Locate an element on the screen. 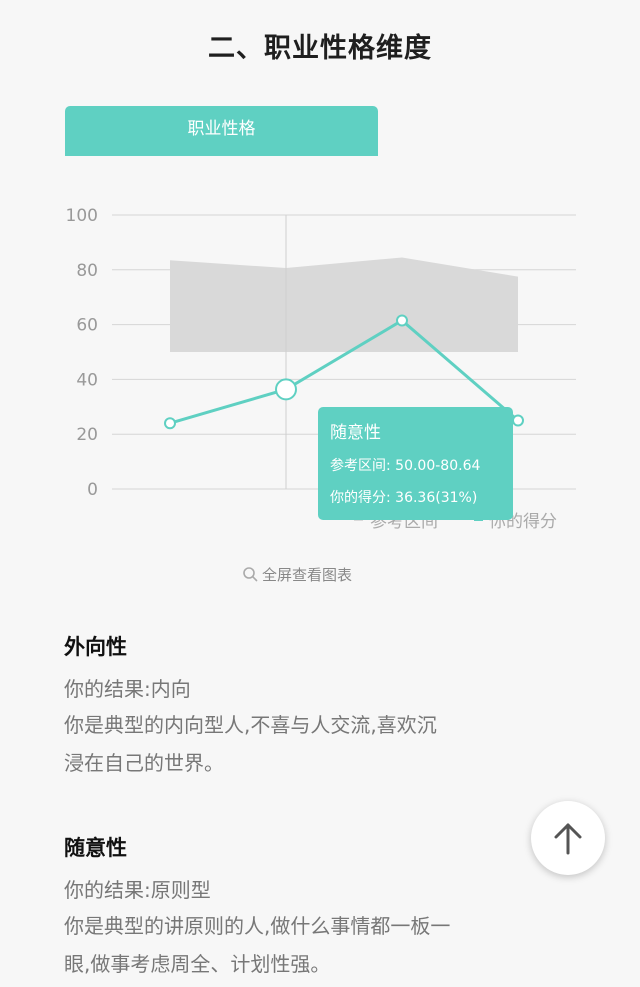 This screenshot has width=640, height=987. y-tick-label: 0 is located at coordinates (92, 490).